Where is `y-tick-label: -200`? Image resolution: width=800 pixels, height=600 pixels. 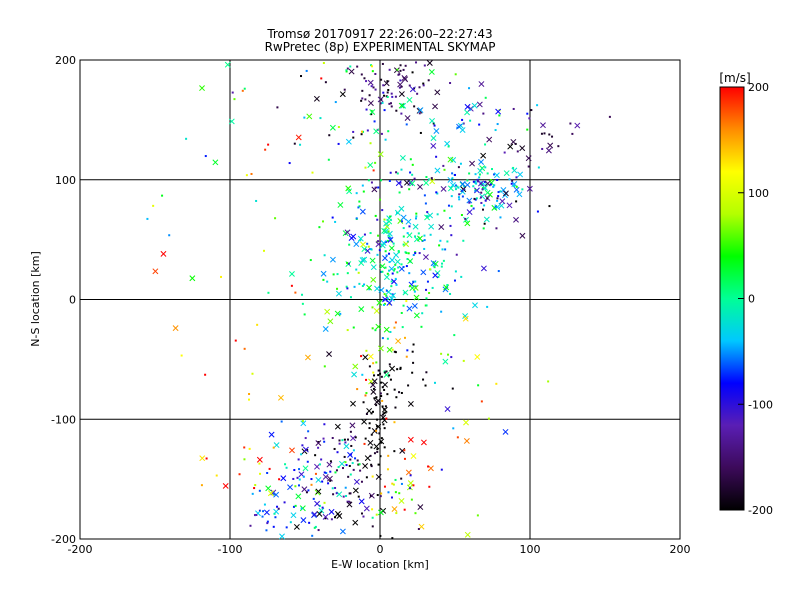 y-tick-label: -200 is located at coordinates (63, 539).